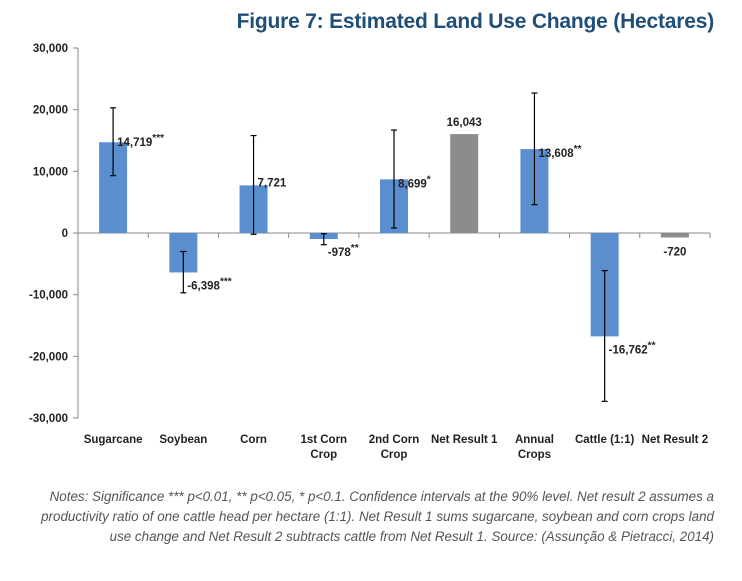 This screenshot has height=581, width=742. I want to click on y-tick-label: -30,000, so click(48, 419).